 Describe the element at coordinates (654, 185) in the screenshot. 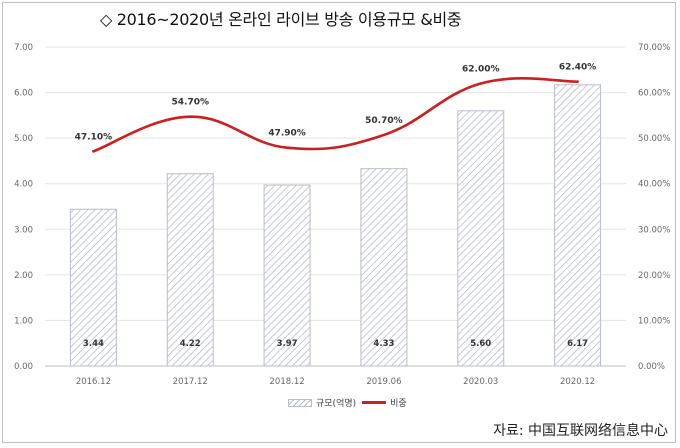

I see `y2-tick-label: 40.00%` at that location.